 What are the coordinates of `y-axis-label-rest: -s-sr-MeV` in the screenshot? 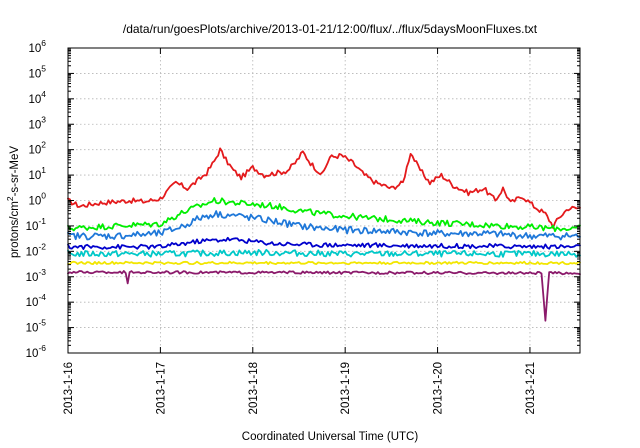 It's located at (15, 171).